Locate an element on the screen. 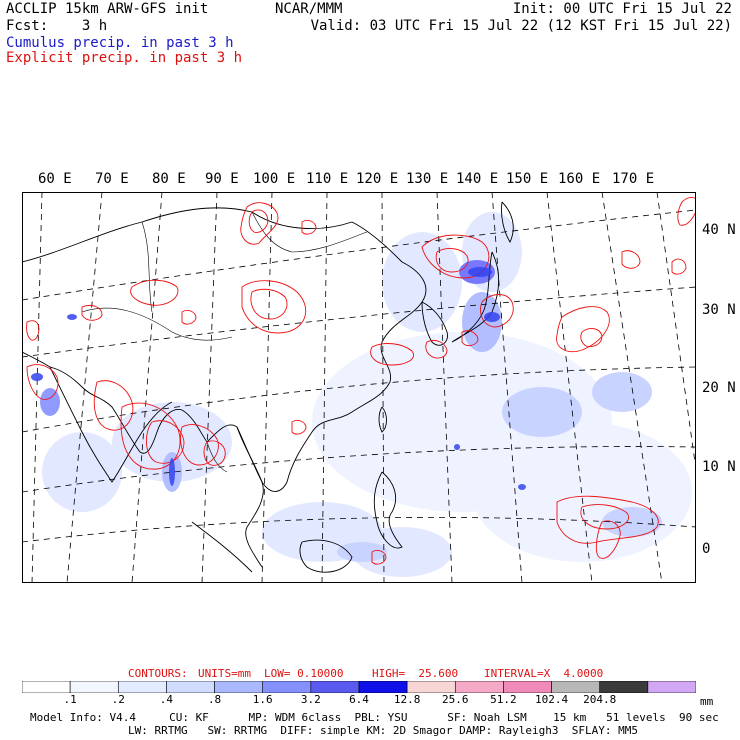 This screenshot has width=740, height=740. longitude-label: 170 E is located at coordinates (633, 179).